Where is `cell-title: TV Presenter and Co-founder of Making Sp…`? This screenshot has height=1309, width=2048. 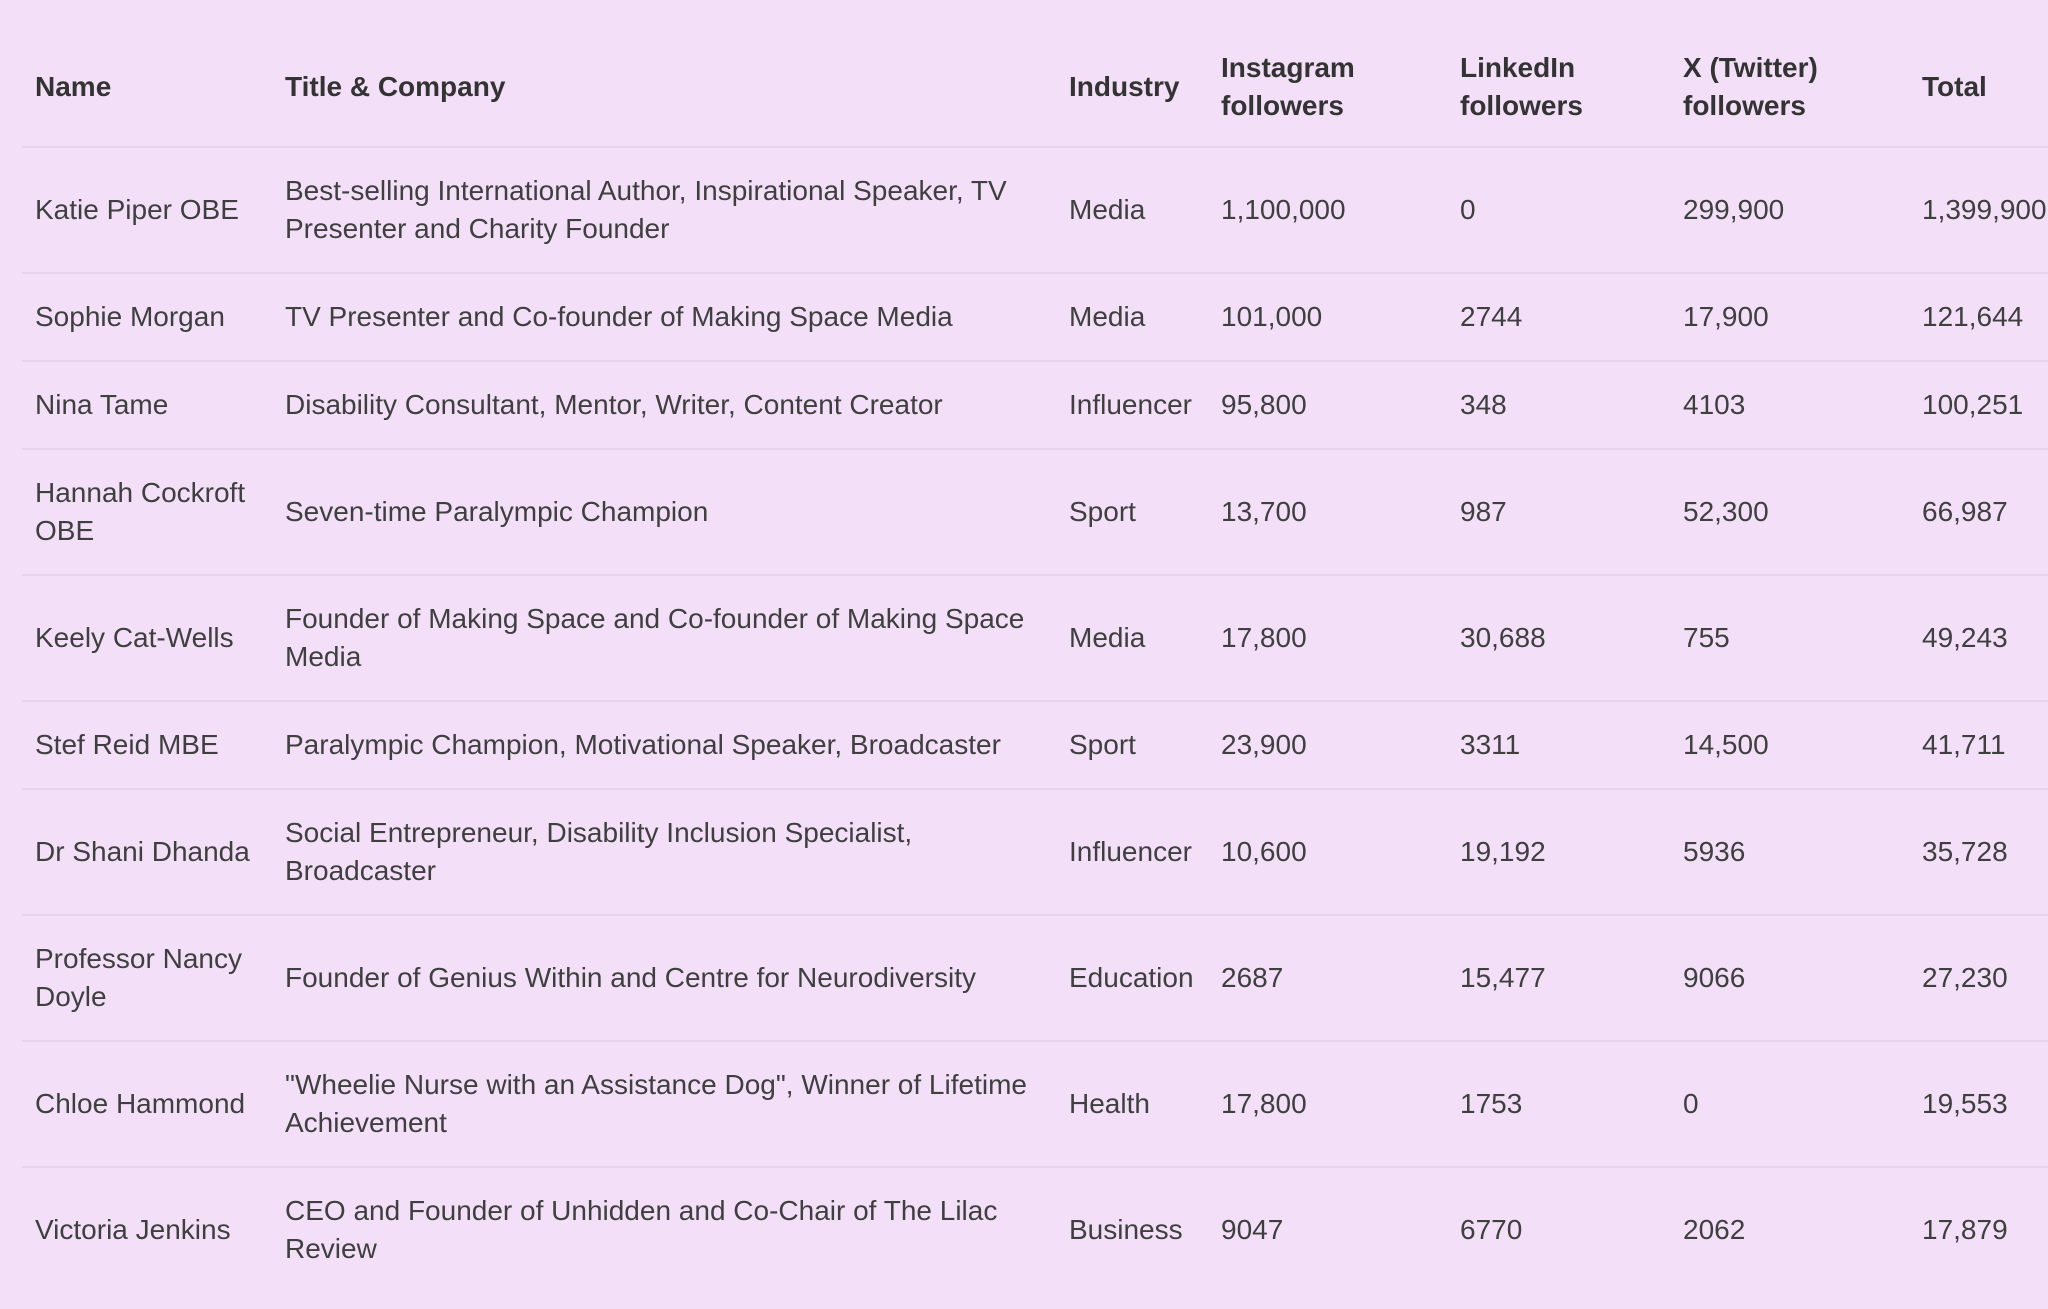 cell-title: TV Presenter and Co-founder of Making Sp… is located at coordinates (664, 317).